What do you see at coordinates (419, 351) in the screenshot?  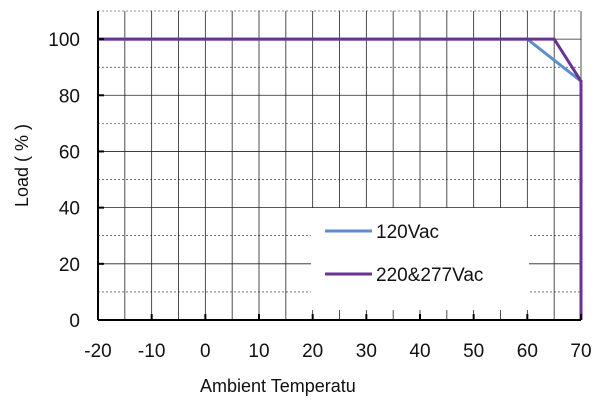 I see `x-tick-label: 40` at bounding box center [419, 351].